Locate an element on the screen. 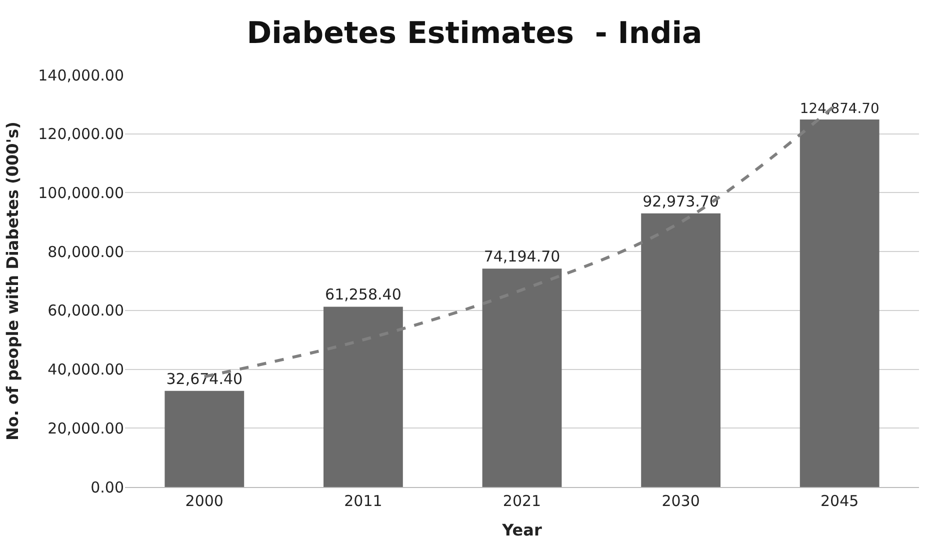 The image size is (949, 548). data-label: 124,874.70 is located at coordinates (840, 108).